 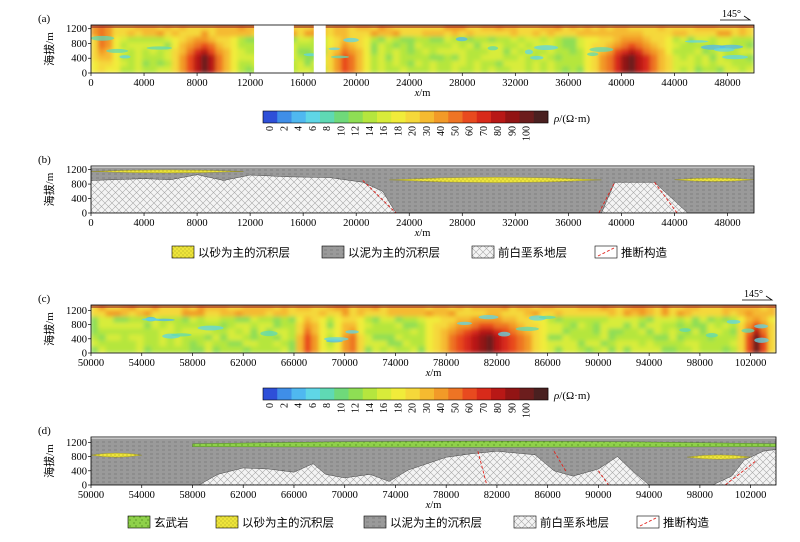 I want to click on colorbar-tick-label: 60, so click(x=470, y=408).